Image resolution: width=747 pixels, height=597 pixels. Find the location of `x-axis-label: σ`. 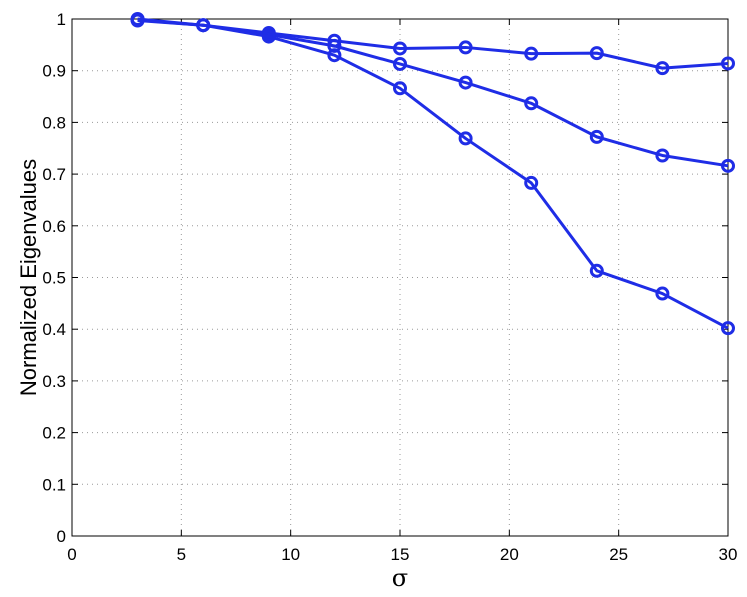

x-axis-label: σ is located at coordinates (400, 578).